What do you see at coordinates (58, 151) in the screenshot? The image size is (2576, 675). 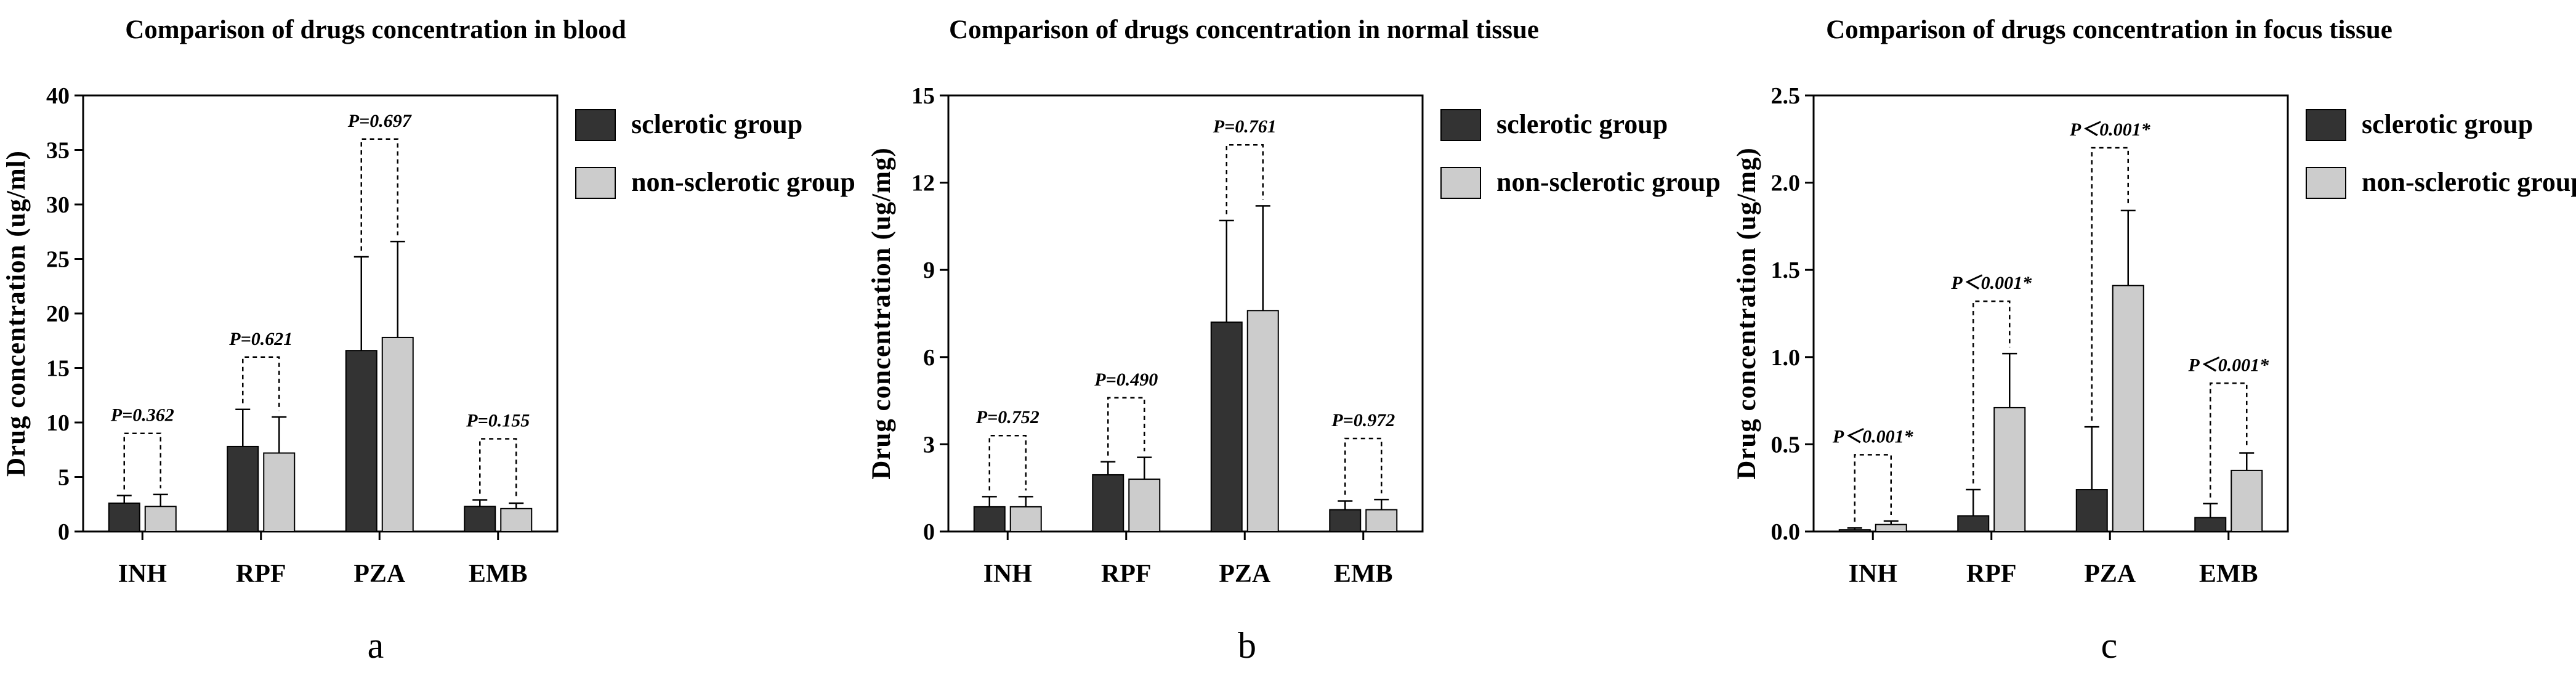 I see `y-tick-label: 35` at bounding box center [58, 151].